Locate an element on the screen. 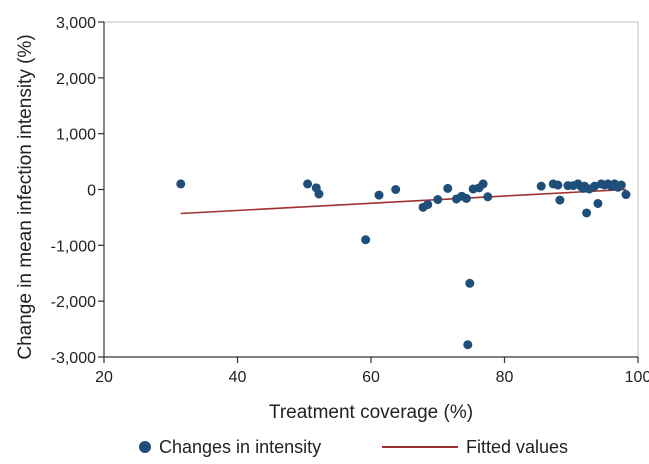 This screenshot has height=464, width=649. y-tick-label: 2,000 is located at coordinates (76, 79).